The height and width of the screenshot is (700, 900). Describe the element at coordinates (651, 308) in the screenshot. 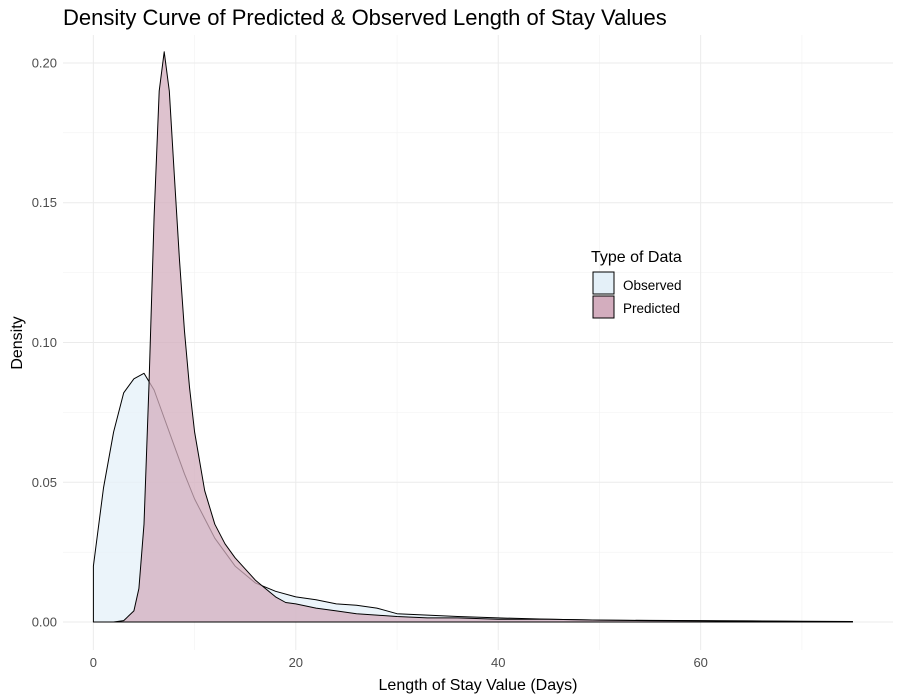

I see `legend-label-predicted: Predicted` at that location.